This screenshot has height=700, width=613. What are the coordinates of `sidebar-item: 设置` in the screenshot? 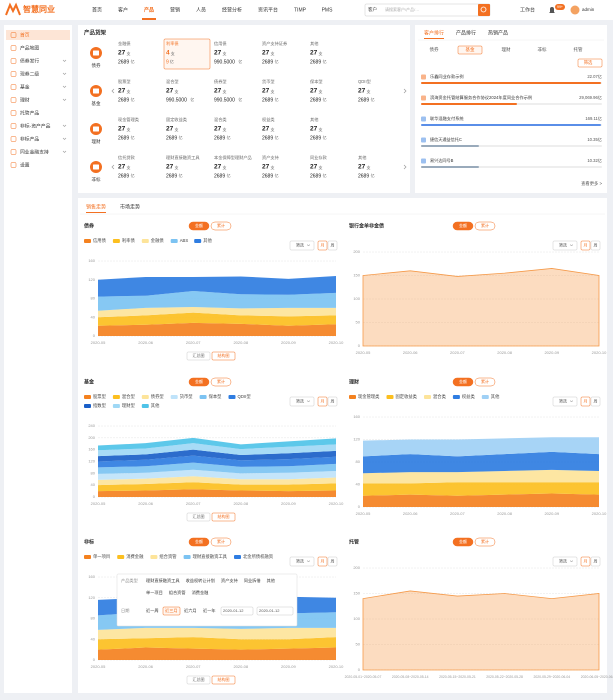 It's located at (25, 164).